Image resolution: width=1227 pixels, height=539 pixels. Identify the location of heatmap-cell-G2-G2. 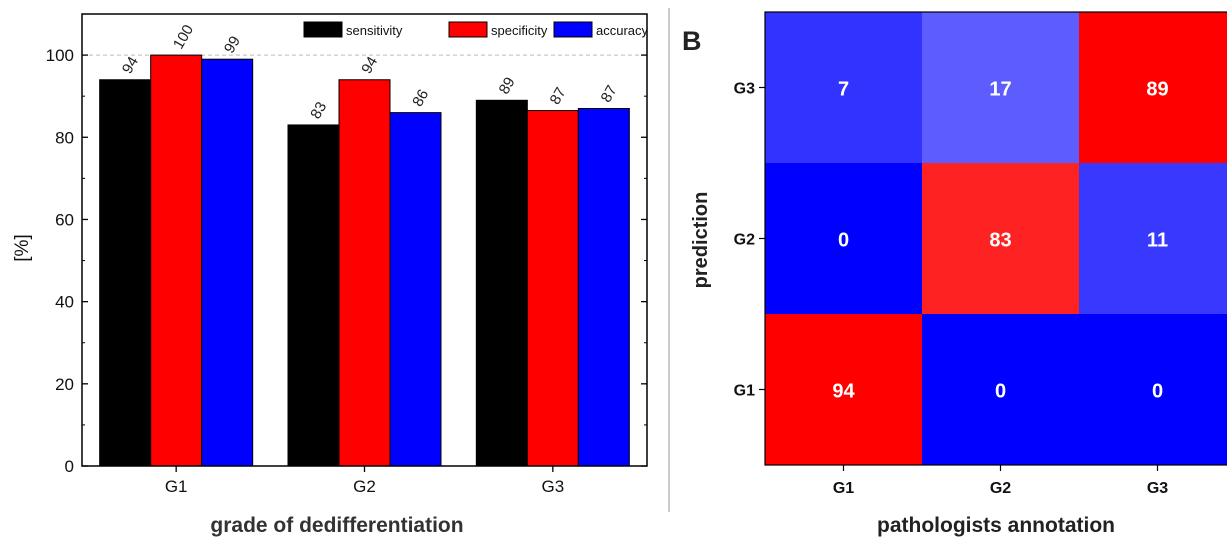
(1000, 238).